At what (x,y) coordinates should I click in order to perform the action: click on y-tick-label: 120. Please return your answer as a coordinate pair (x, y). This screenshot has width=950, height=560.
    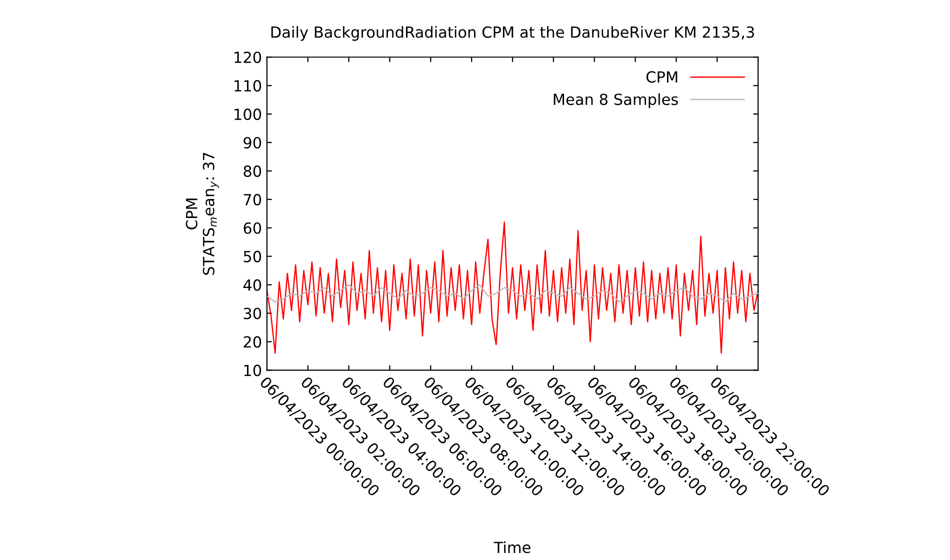
    Looking at the image, I should click on (248, 58).